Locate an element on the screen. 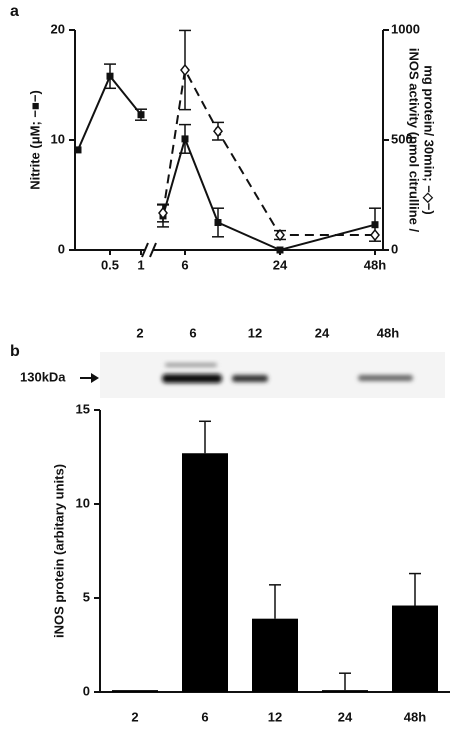  panel-label: a is located at coordinates (14, 11).